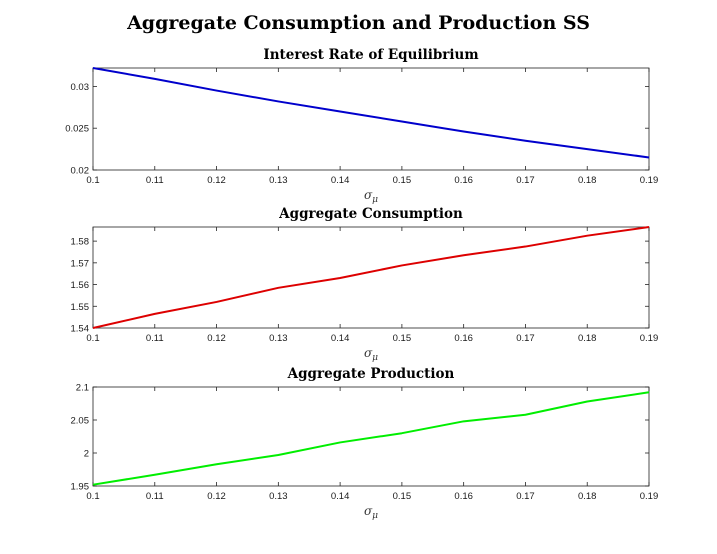 The height and width of the screenshot is (554, 717). What do you see at coordinates (80, 285) in the screenshot?
I see `y-tick-label: 1.56` at bounding box center [80, 285].